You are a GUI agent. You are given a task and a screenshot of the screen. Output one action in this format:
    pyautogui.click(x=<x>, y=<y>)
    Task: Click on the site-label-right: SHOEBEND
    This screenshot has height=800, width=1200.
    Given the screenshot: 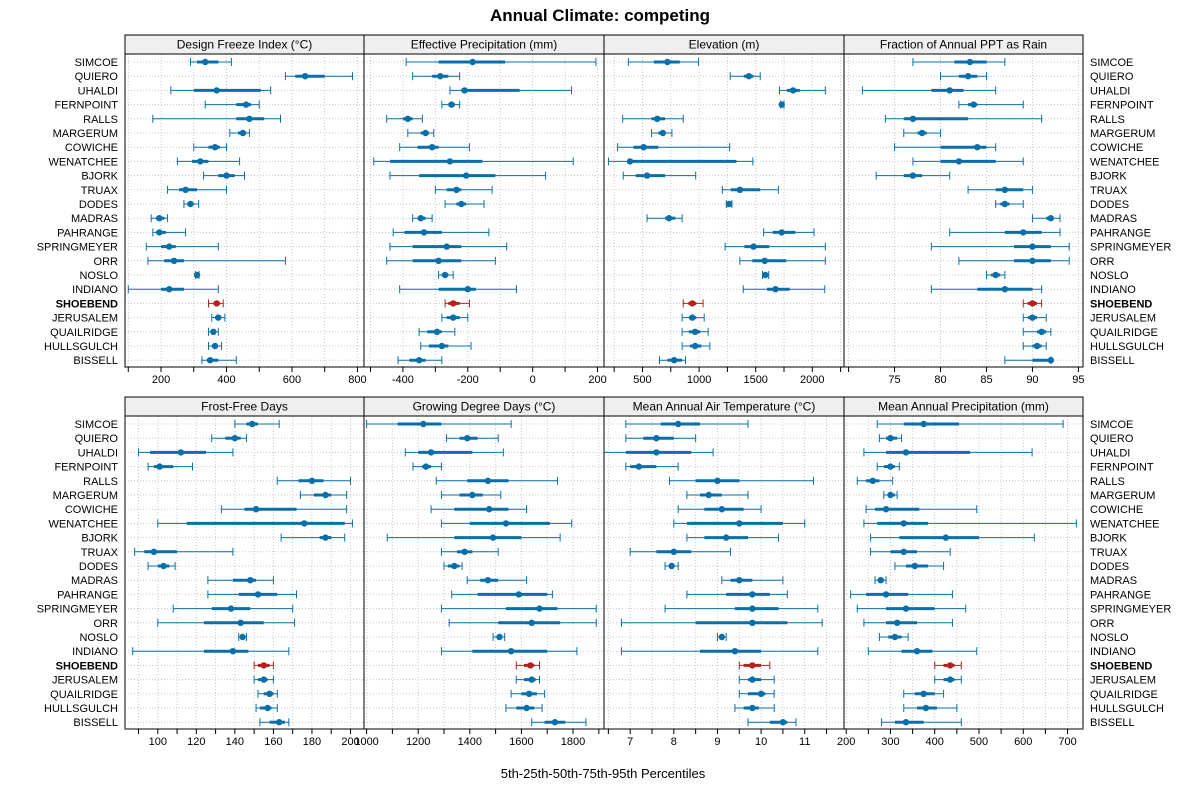 What is the action you would take?
    pyautogui.click(x=1121, y=666)
    